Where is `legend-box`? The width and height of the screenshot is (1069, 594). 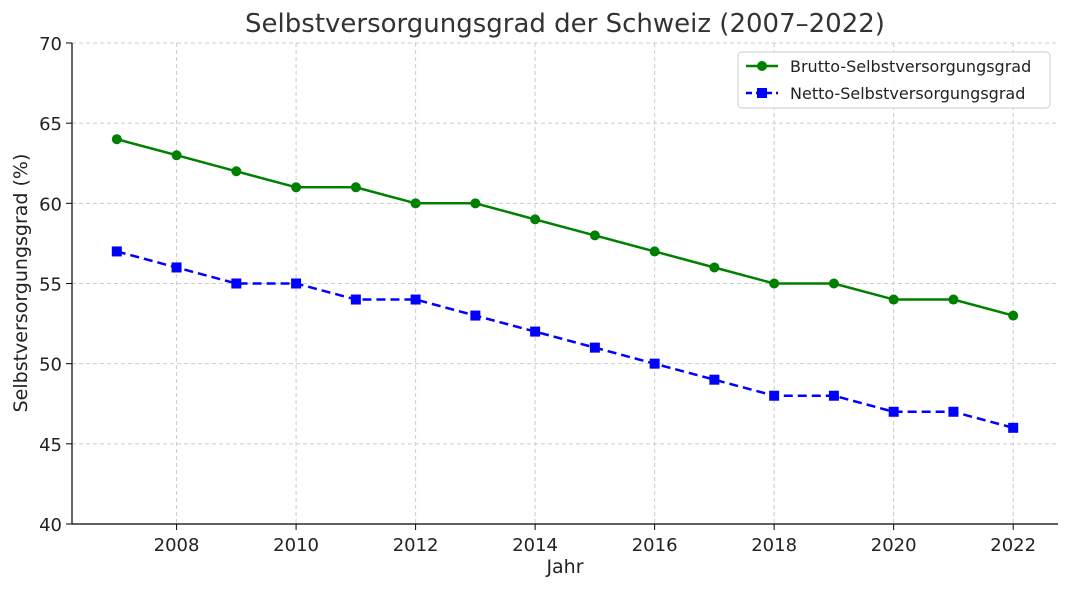 legend-box is located at coordinates (894, 80).